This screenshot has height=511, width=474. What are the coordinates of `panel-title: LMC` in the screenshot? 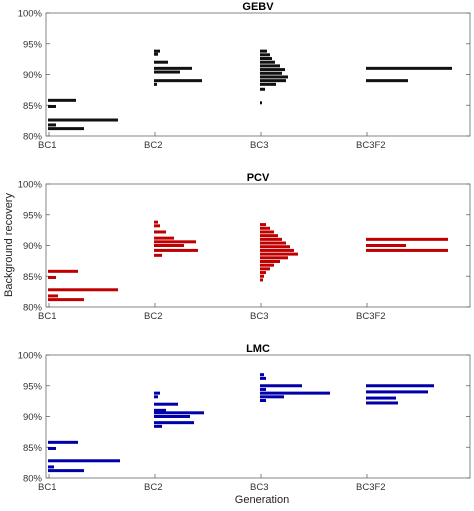 It's located at (258, 349).